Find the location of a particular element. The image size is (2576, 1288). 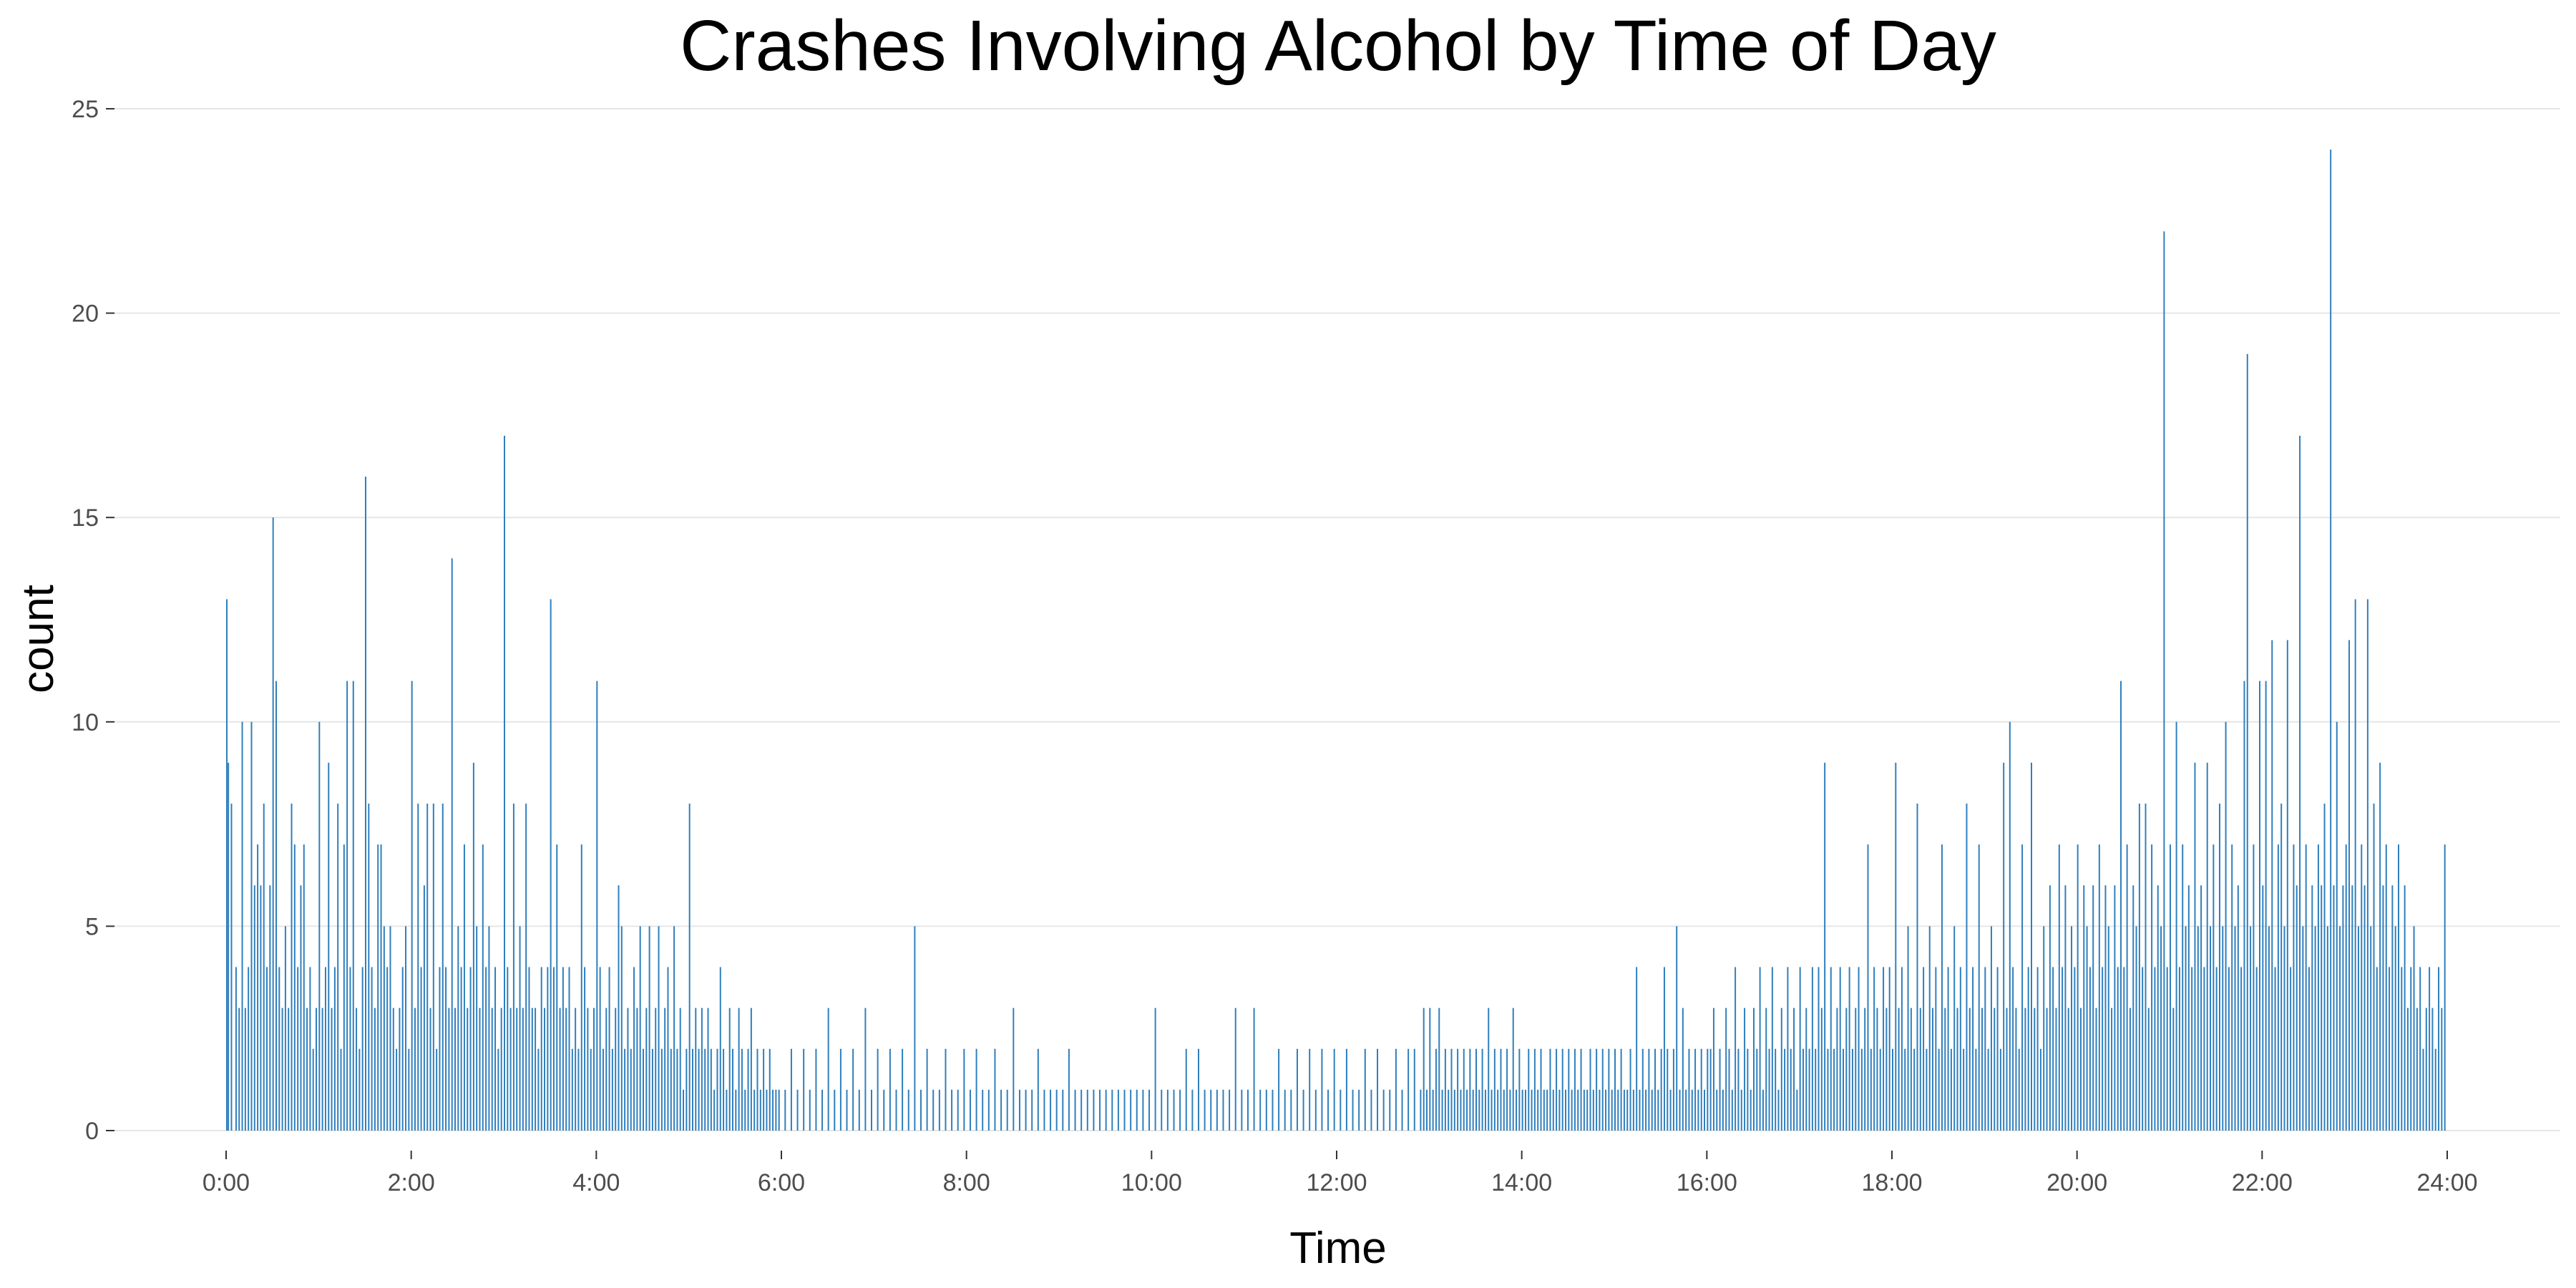

y-tick-label: 5 is located at coordinates (92, 926).